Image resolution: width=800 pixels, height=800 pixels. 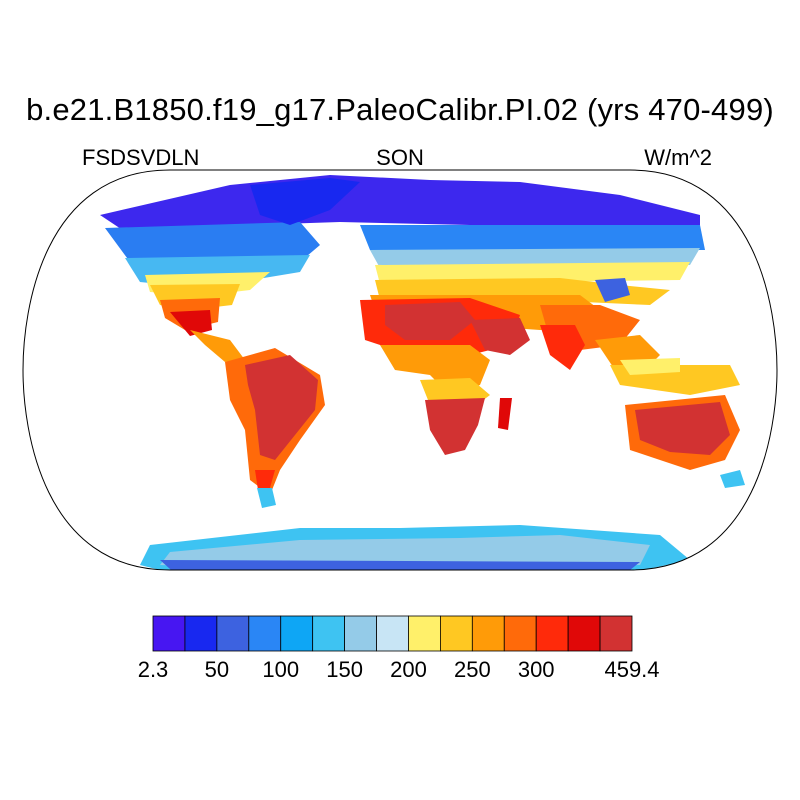 I want to click on eurasia-field, so click(x=532, y=287).